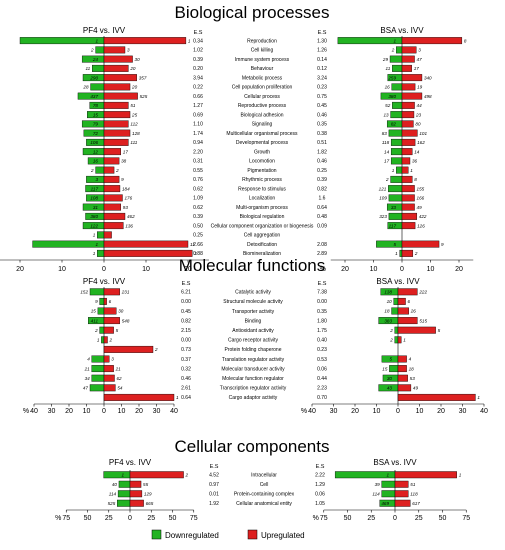  What do you see at coordinates (186, 389) in the screenshot?
I see `es-value-left: 2.61` at bounding box center [186, 389].